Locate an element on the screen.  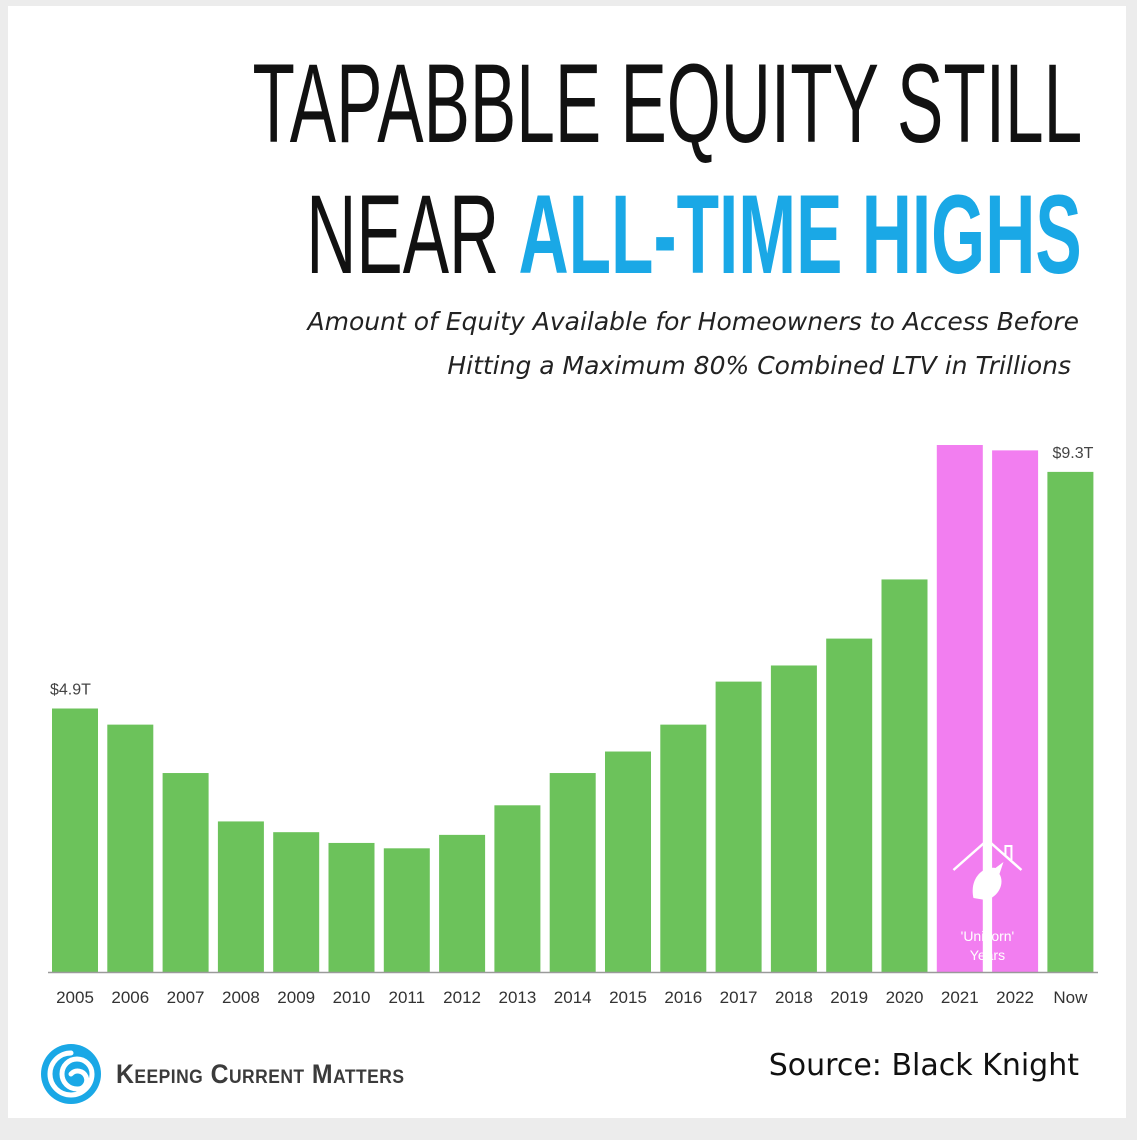
x-tick-label: 2005 is located at coordinates (75, 997).